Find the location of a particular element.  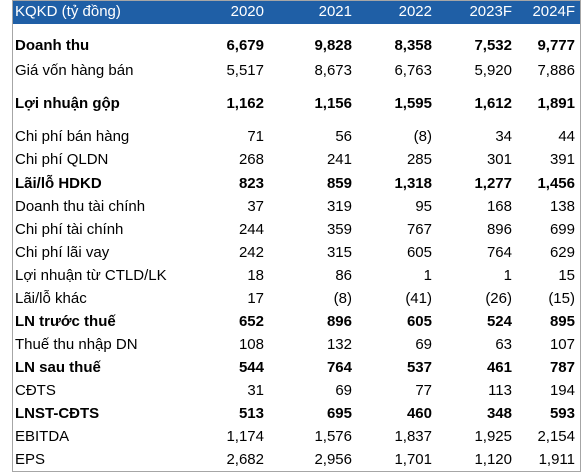

row-label: EPS is located at coordinates (30, 459).